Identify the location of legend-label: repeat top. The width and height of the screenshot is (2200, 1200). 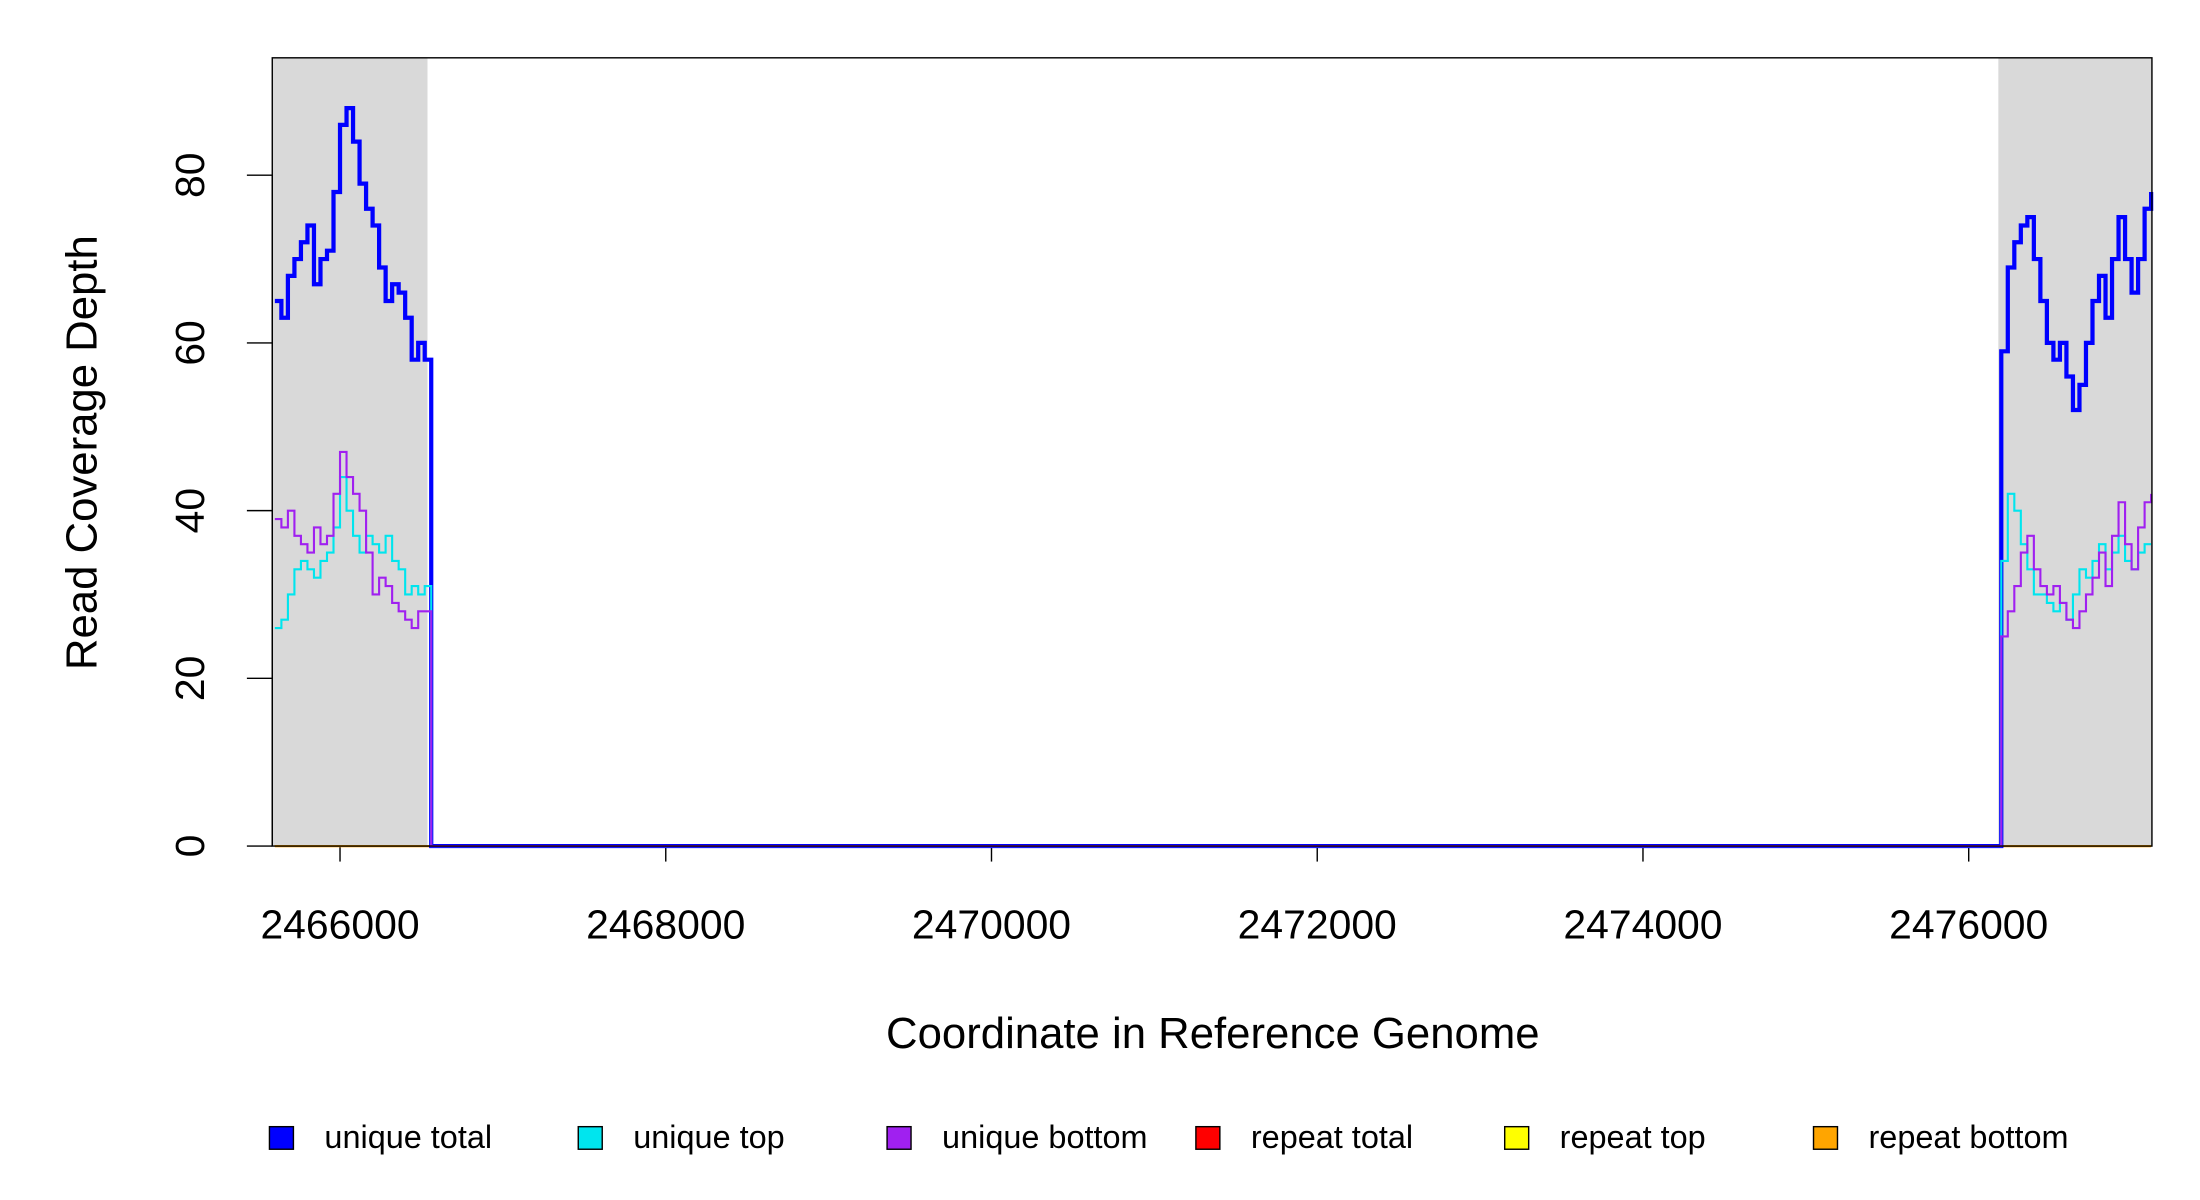
(1633, 1137).